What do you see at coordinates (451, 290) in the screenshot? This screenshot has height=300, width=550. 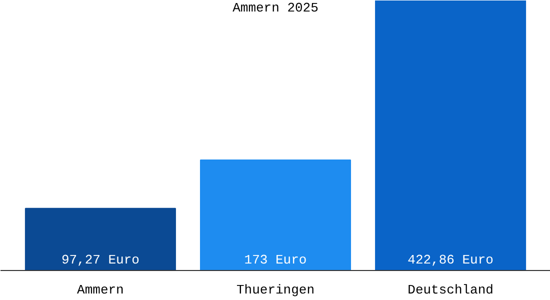 I see `x-tick-label: Deutschland` at bounding box center [451, 290].